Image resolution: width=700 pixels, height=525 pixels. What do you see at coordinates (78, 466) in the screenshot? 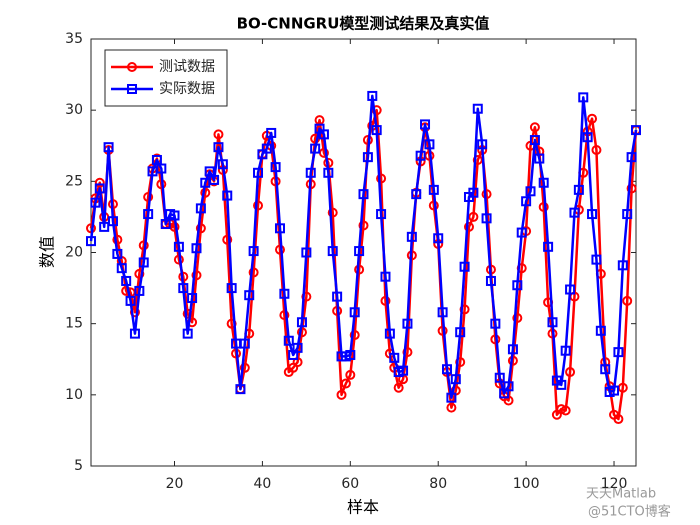
I see `y-tick-label: 5` at bounding box center [78, 466].